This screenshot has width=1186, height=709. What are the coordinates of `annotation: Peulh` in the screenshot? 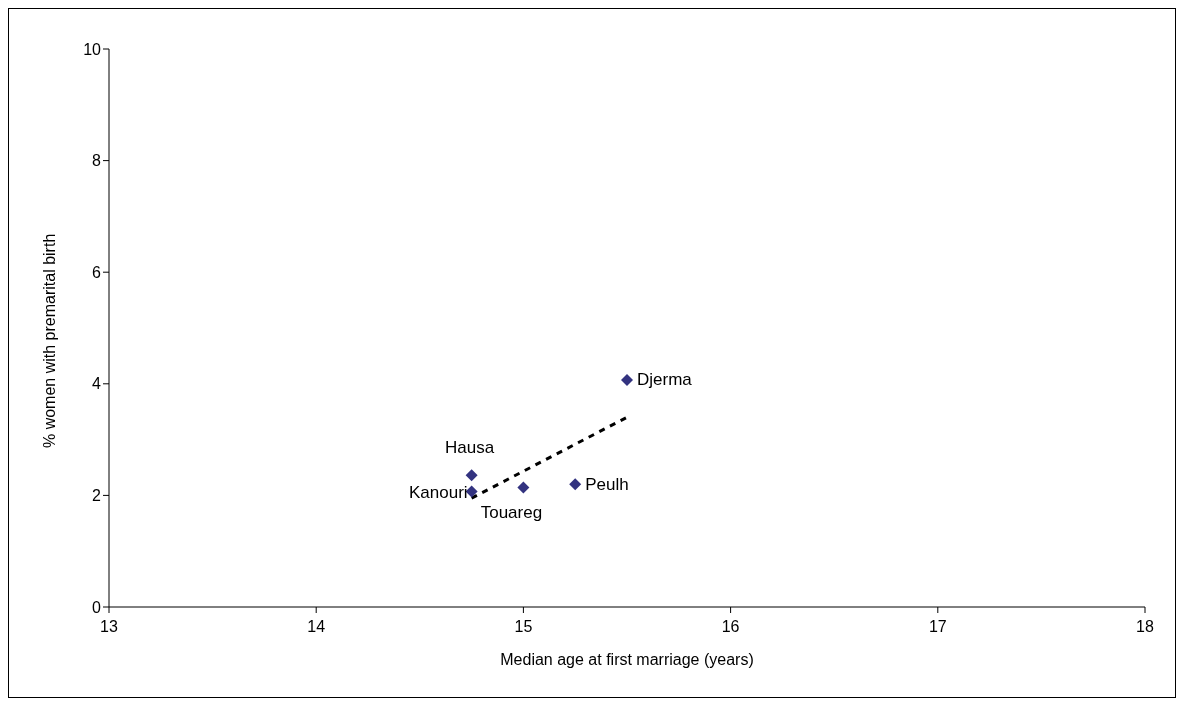 It's located at (607, 485).